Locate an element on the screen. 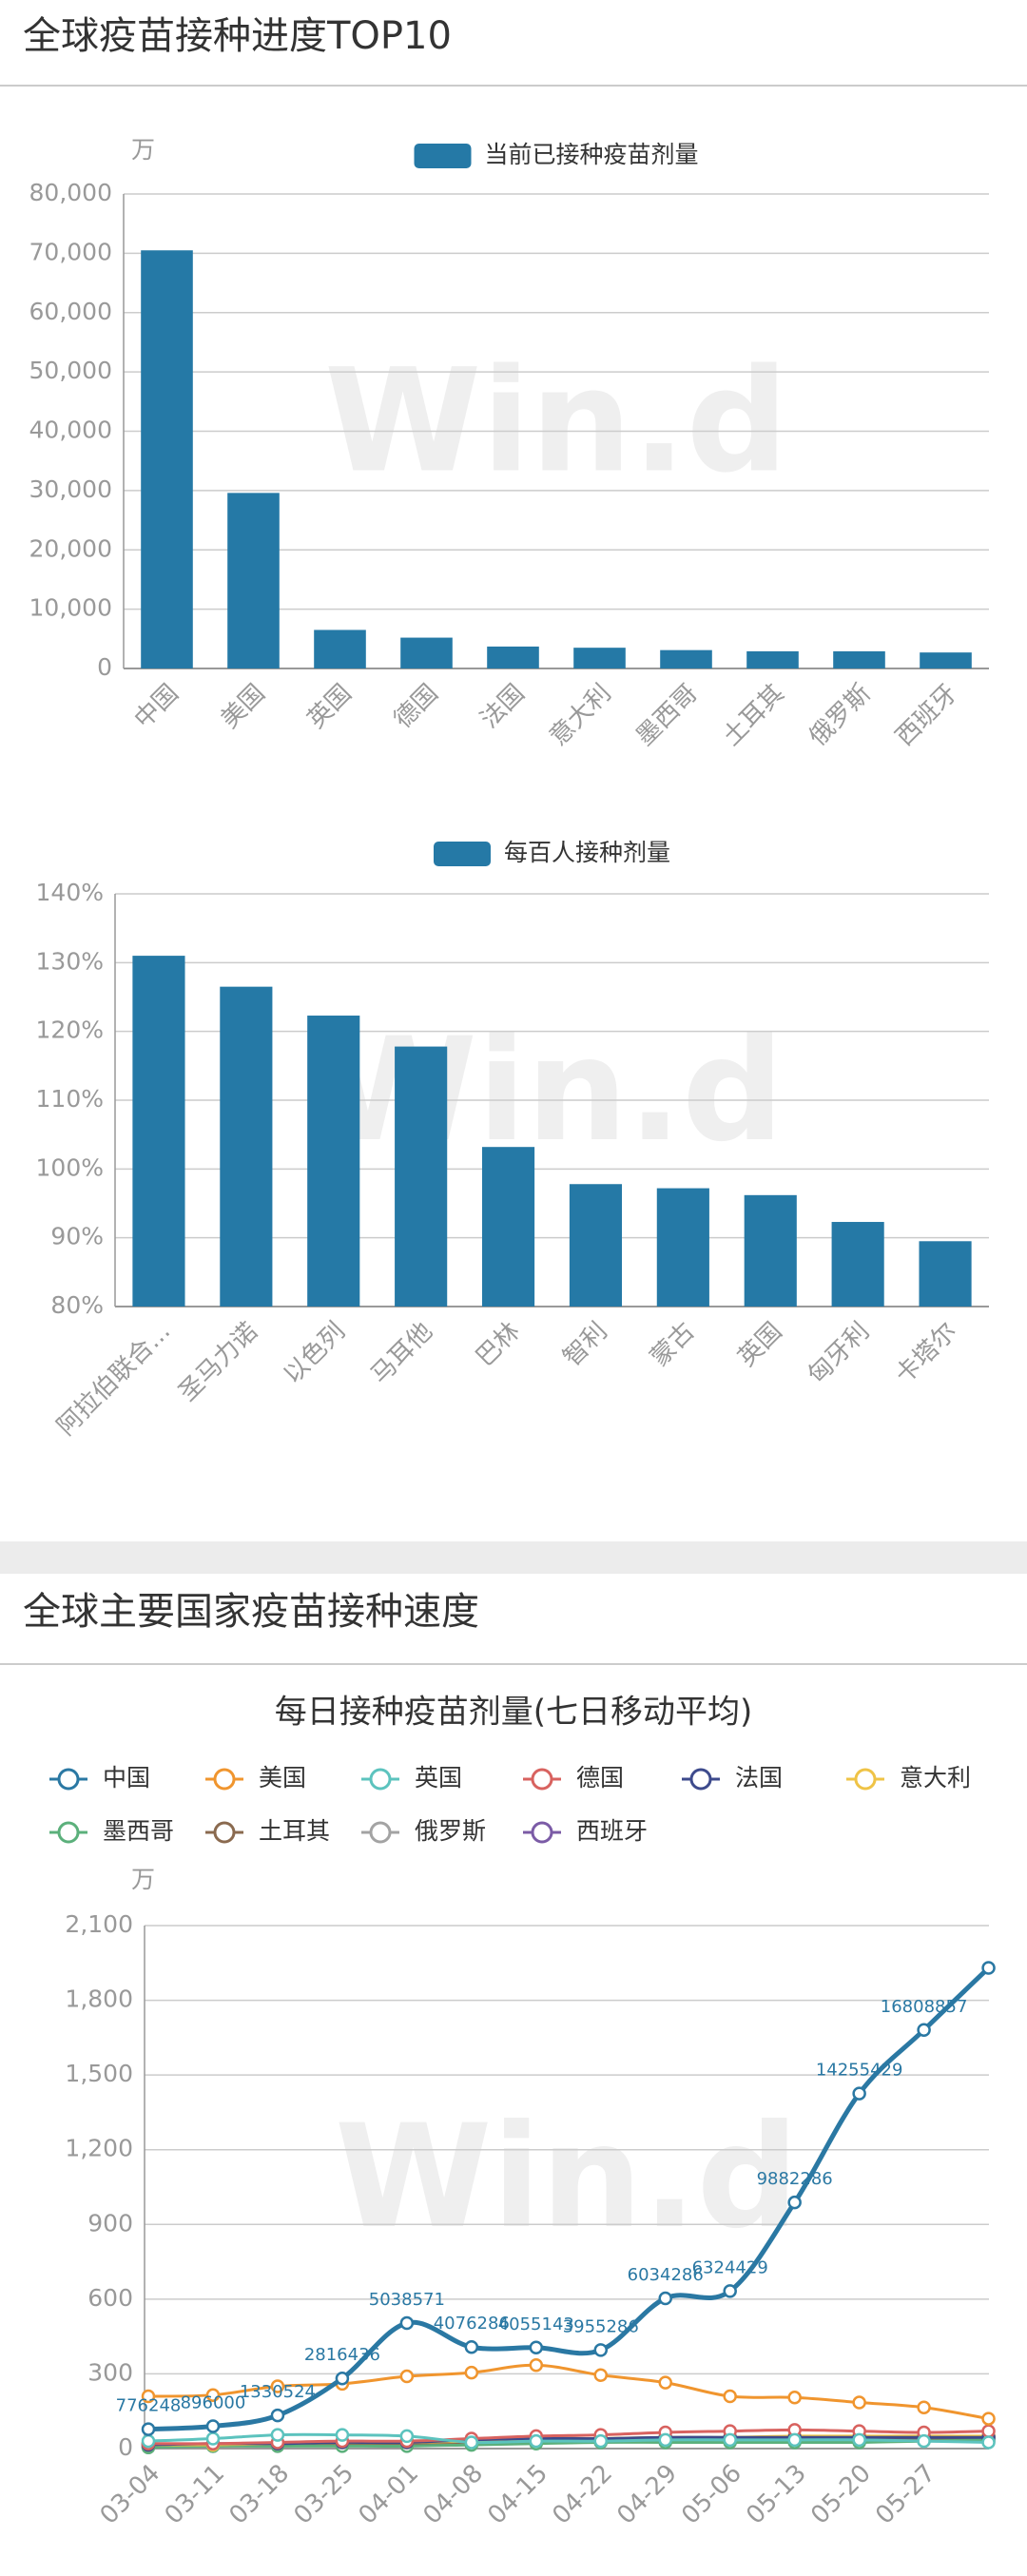  legend-label: 英国 is located at coordinates (438, 1778).